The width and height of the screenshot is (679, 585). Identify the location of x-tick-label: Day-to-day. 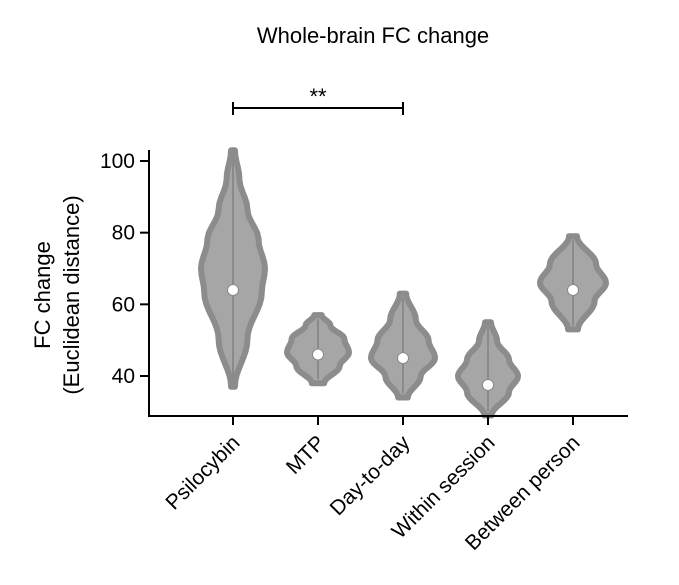
(370, 475).